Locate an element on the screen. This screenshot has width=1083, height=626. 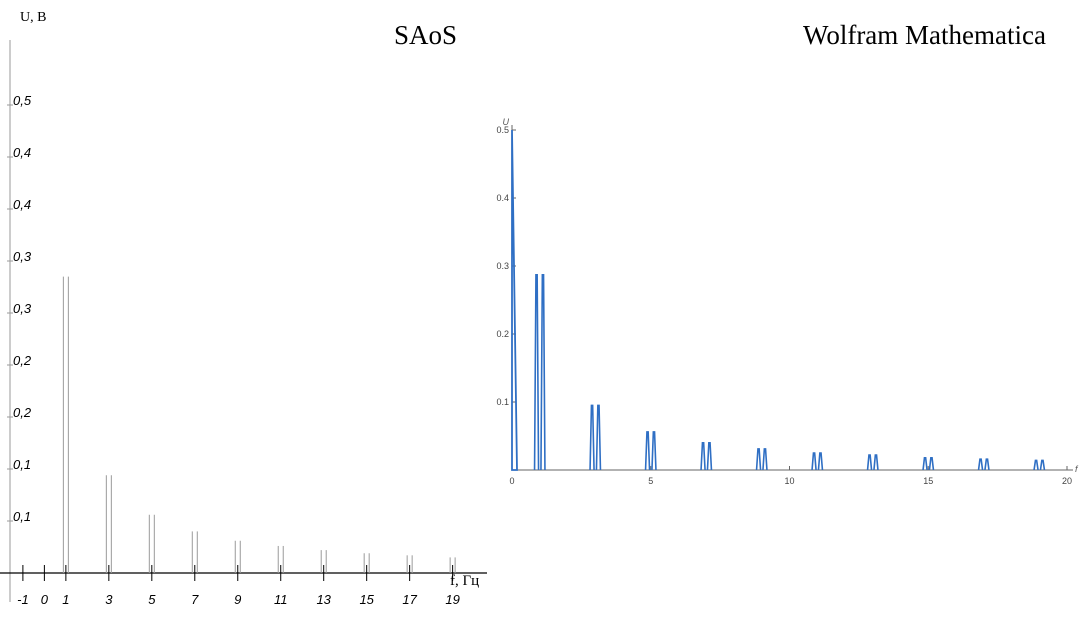
y-tick-label: 0.5 is located at coordinates (502, 130).